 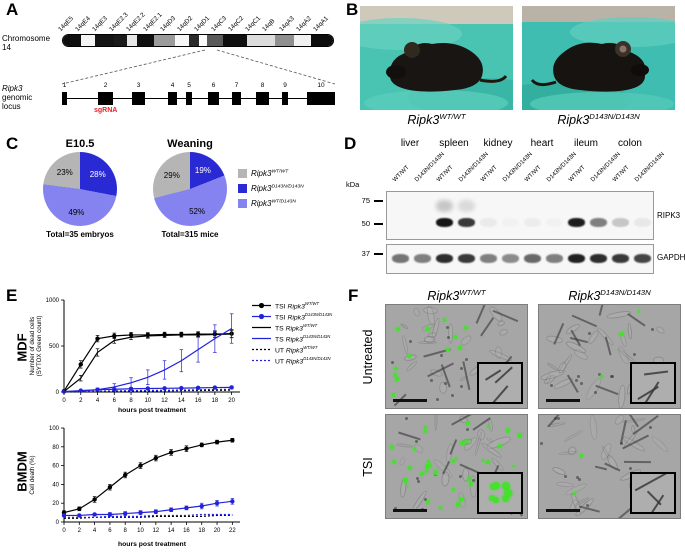 I want to click on locus-word: locus, so click(x=11, y=106).